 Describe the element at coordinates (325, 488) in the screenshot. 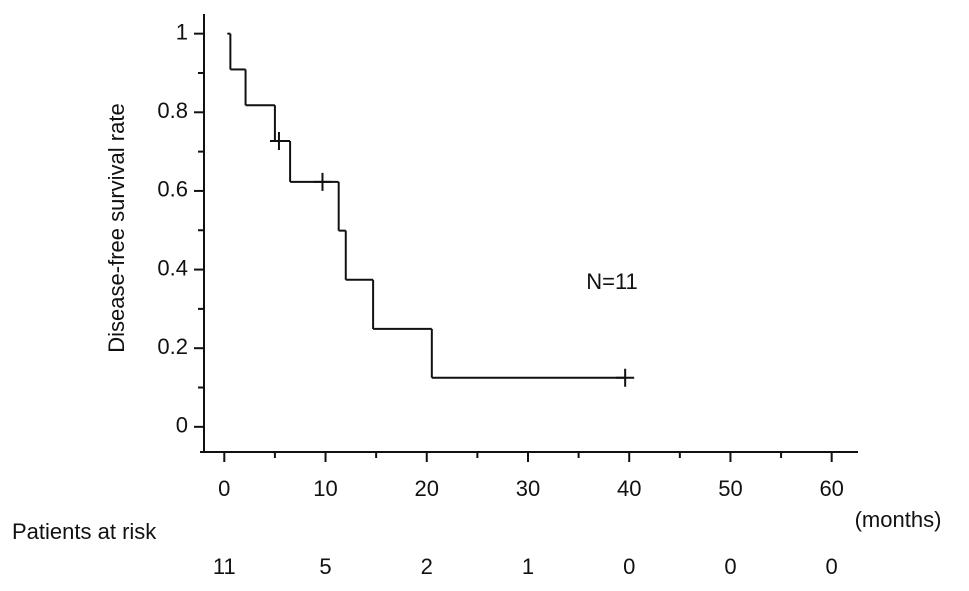

I see `x-tick-label: 10` at that location.